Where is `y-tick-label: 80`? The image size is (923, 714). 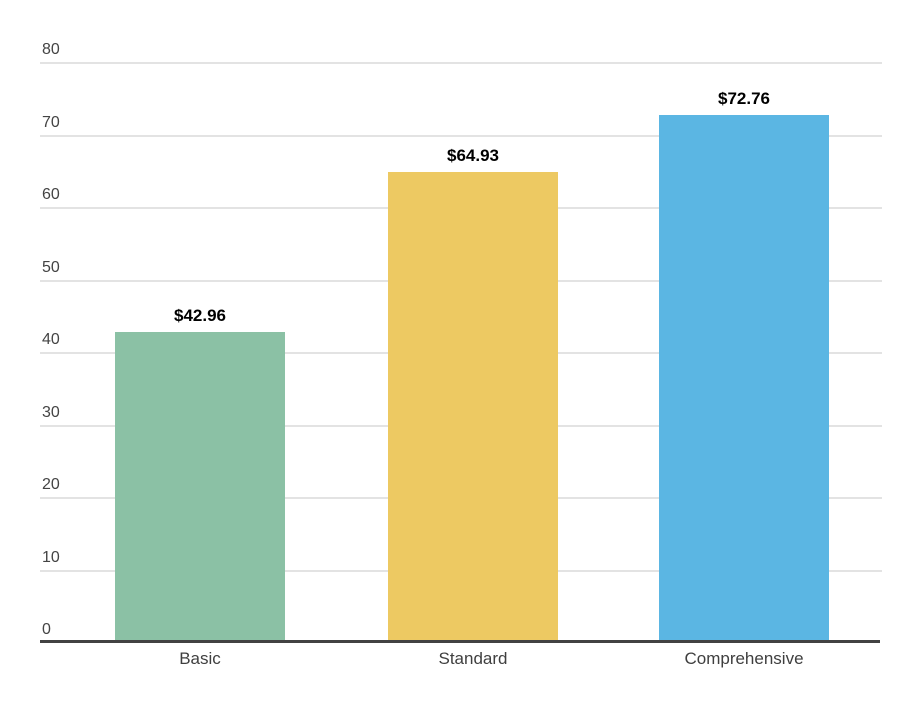
y-tick-label: 80 is located at coordinates (51, 49).